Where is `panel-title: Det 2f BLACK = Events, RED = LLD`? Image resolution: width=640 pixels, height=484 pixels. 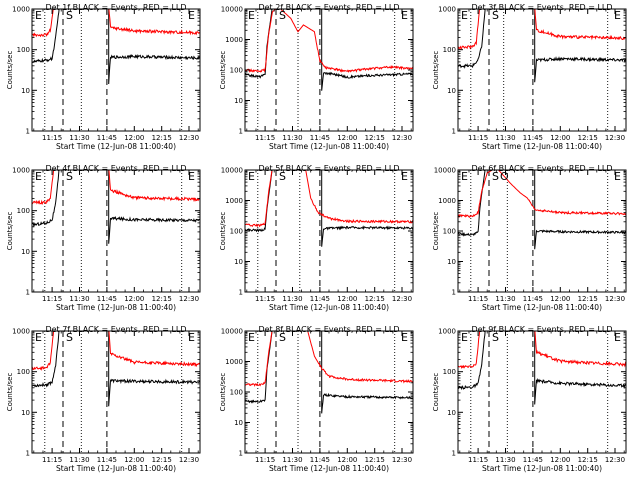 panel-title: Det 2f BLACK = Events, RED = LLD is located at coordinates (328, 7).